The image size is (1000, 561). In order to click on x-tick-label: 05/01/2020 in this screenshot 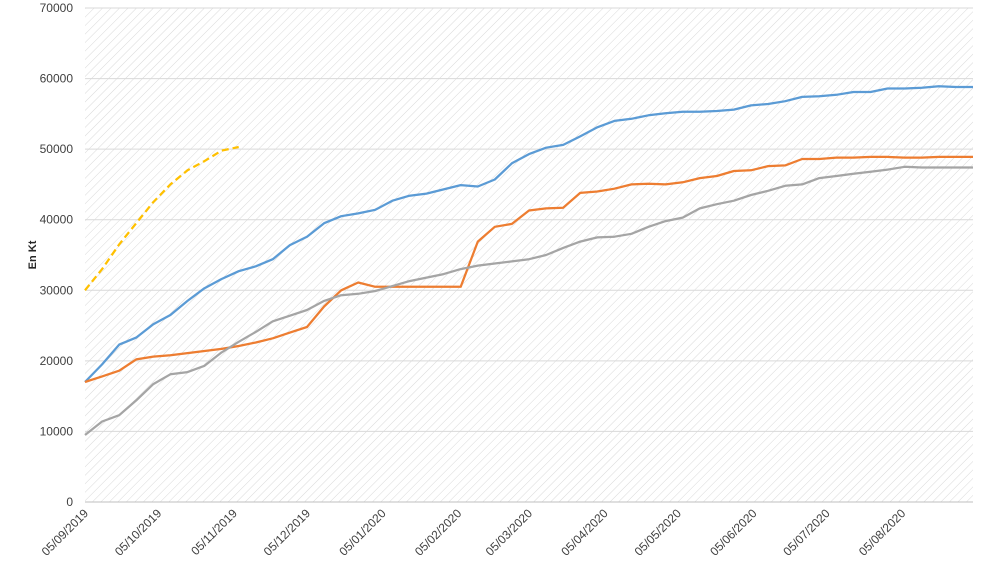, I will do `click(362, 532)`.